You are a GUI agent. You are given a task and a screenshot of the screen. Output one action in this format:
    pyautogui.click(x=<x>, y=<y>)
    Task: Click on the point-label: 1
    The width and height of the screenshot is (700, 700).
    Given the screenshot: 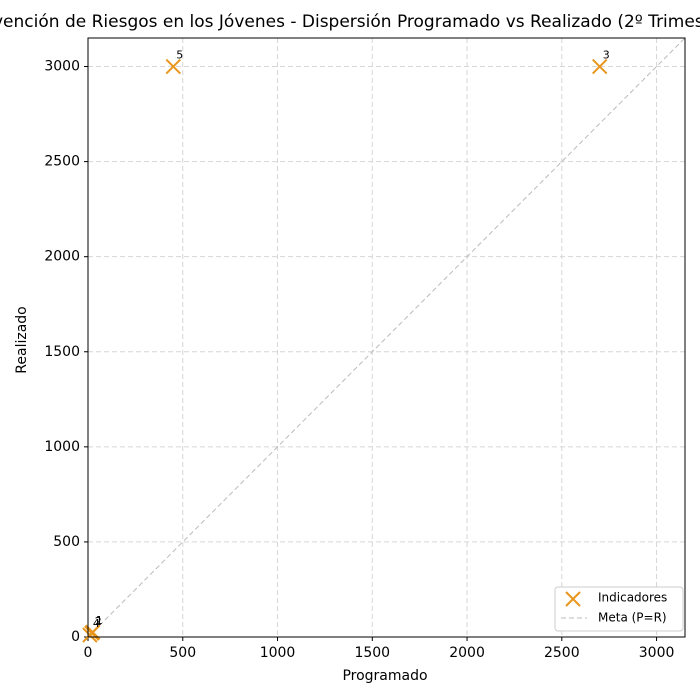 What is the action you would take?
    pyautogui.click(x=99, y=620)
    